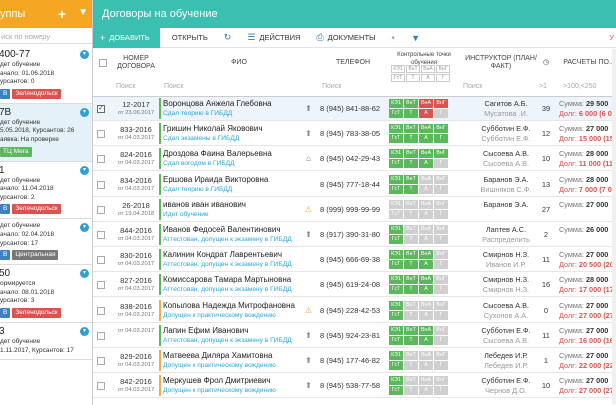 The width and height of the screenshot is (616, 405). Describe the element at coordinates (228, 38) in the screenshot. I see `refresh-button: ↻` at that location.